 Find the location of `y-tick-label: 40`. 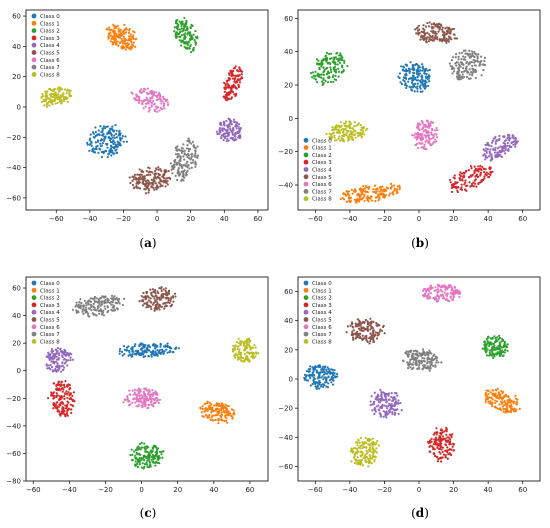

y-tick-label: 40 is located at coordinates (16, 47).